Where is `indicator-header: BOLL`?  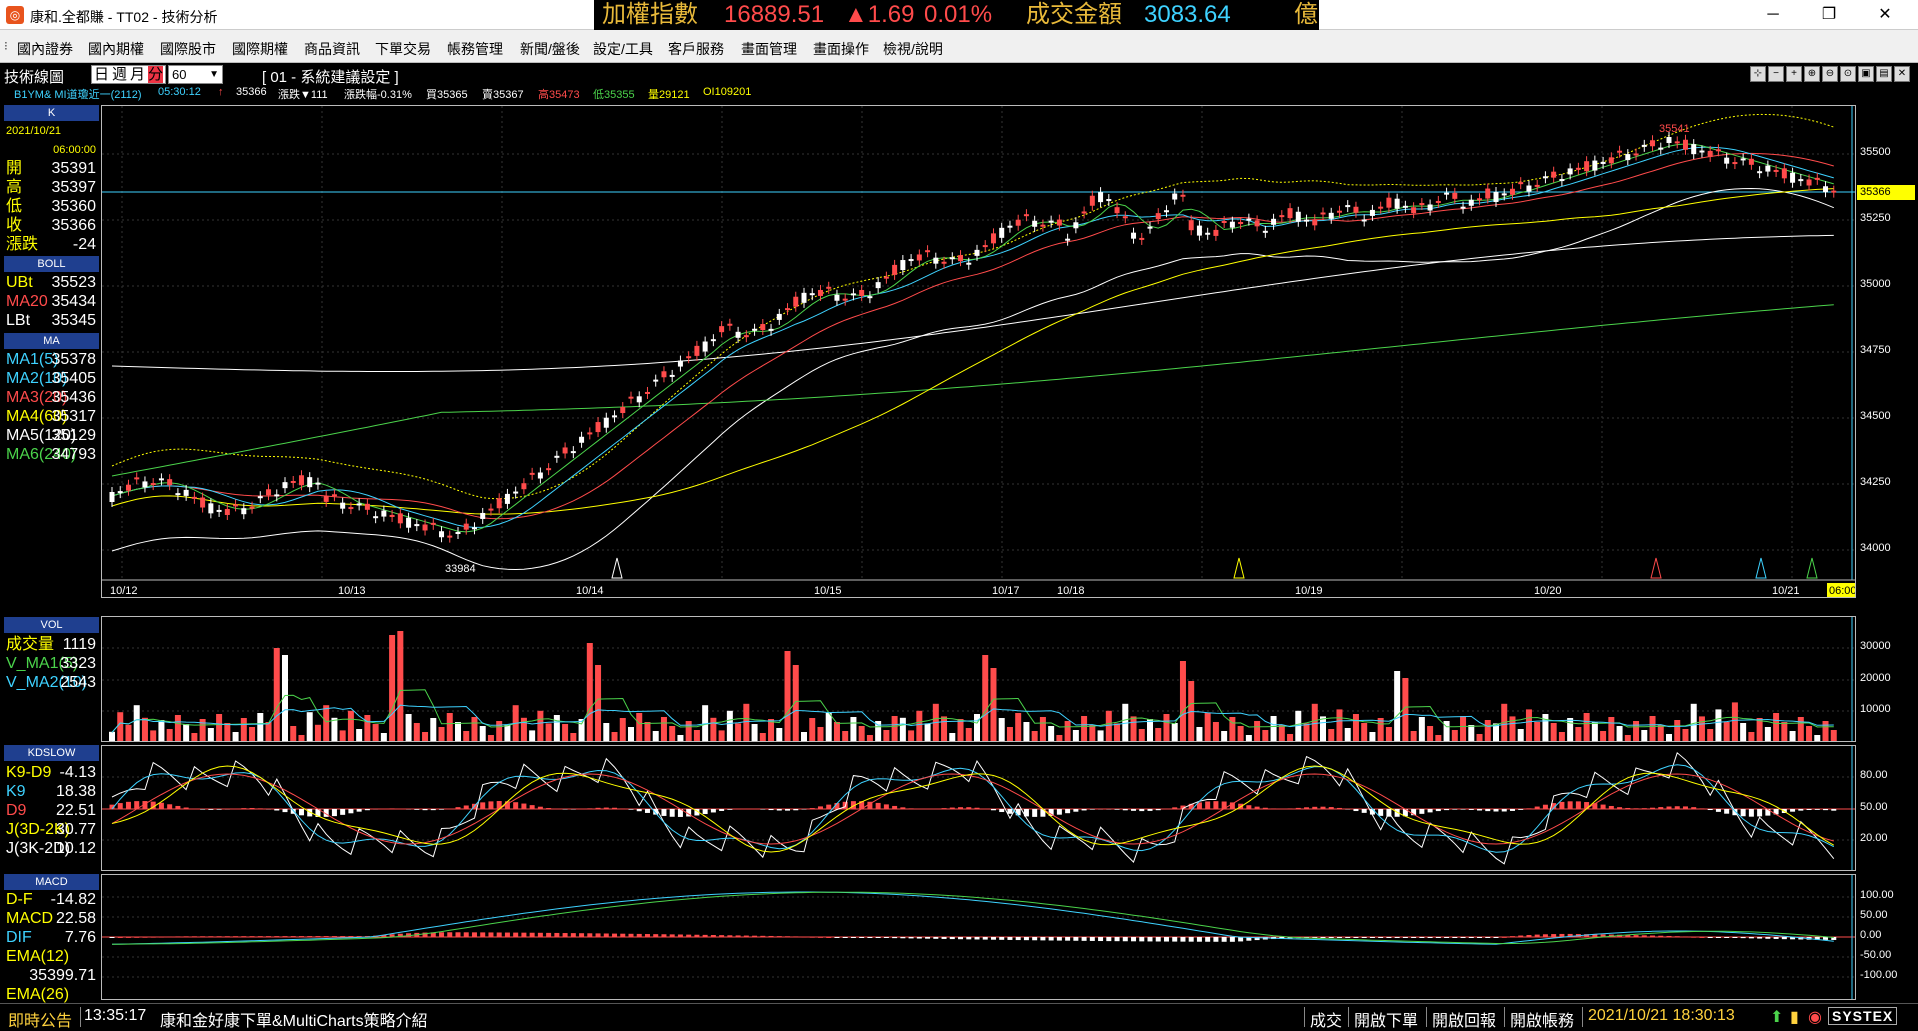
indicator-header: BOLL is located at coordinates (51, 264).